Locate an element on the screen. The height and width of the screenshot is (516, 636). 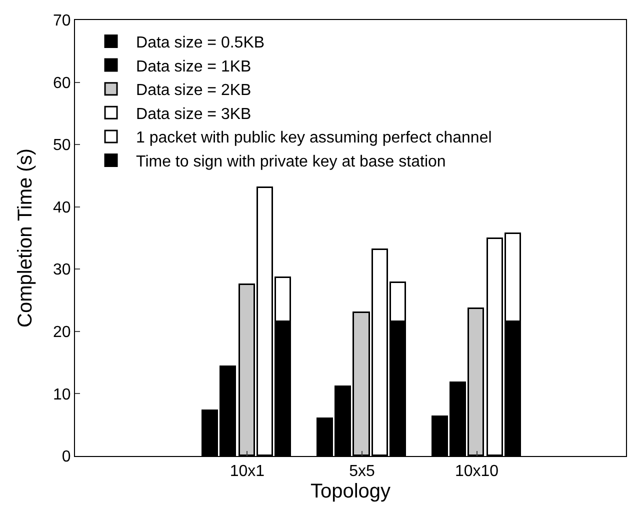
legend-label: Data size = 2KB is located at coordinates (194, 91).